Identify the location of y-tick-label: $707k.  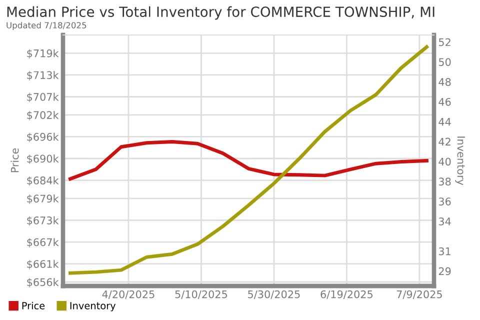
(43, 97).